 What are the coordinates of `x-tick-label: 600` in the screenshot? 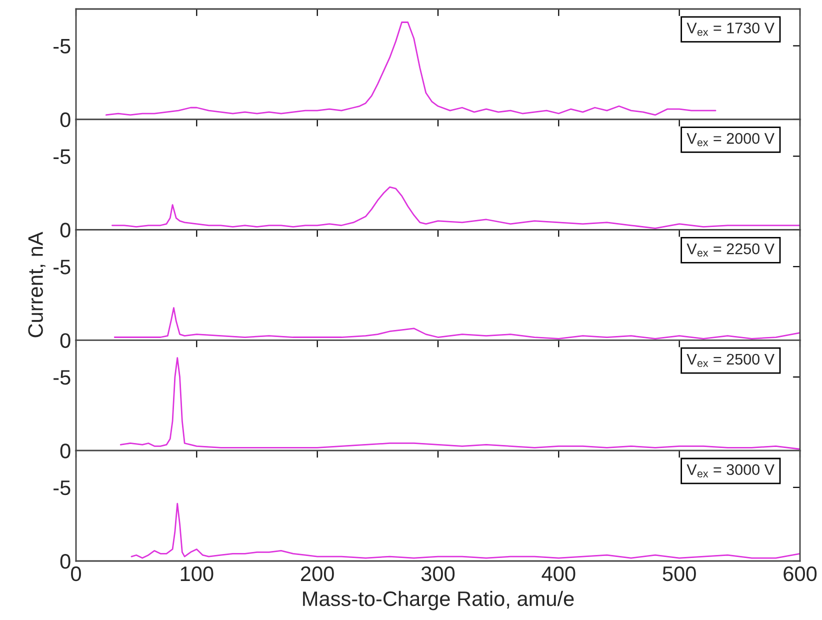 It's located at (800, 574).